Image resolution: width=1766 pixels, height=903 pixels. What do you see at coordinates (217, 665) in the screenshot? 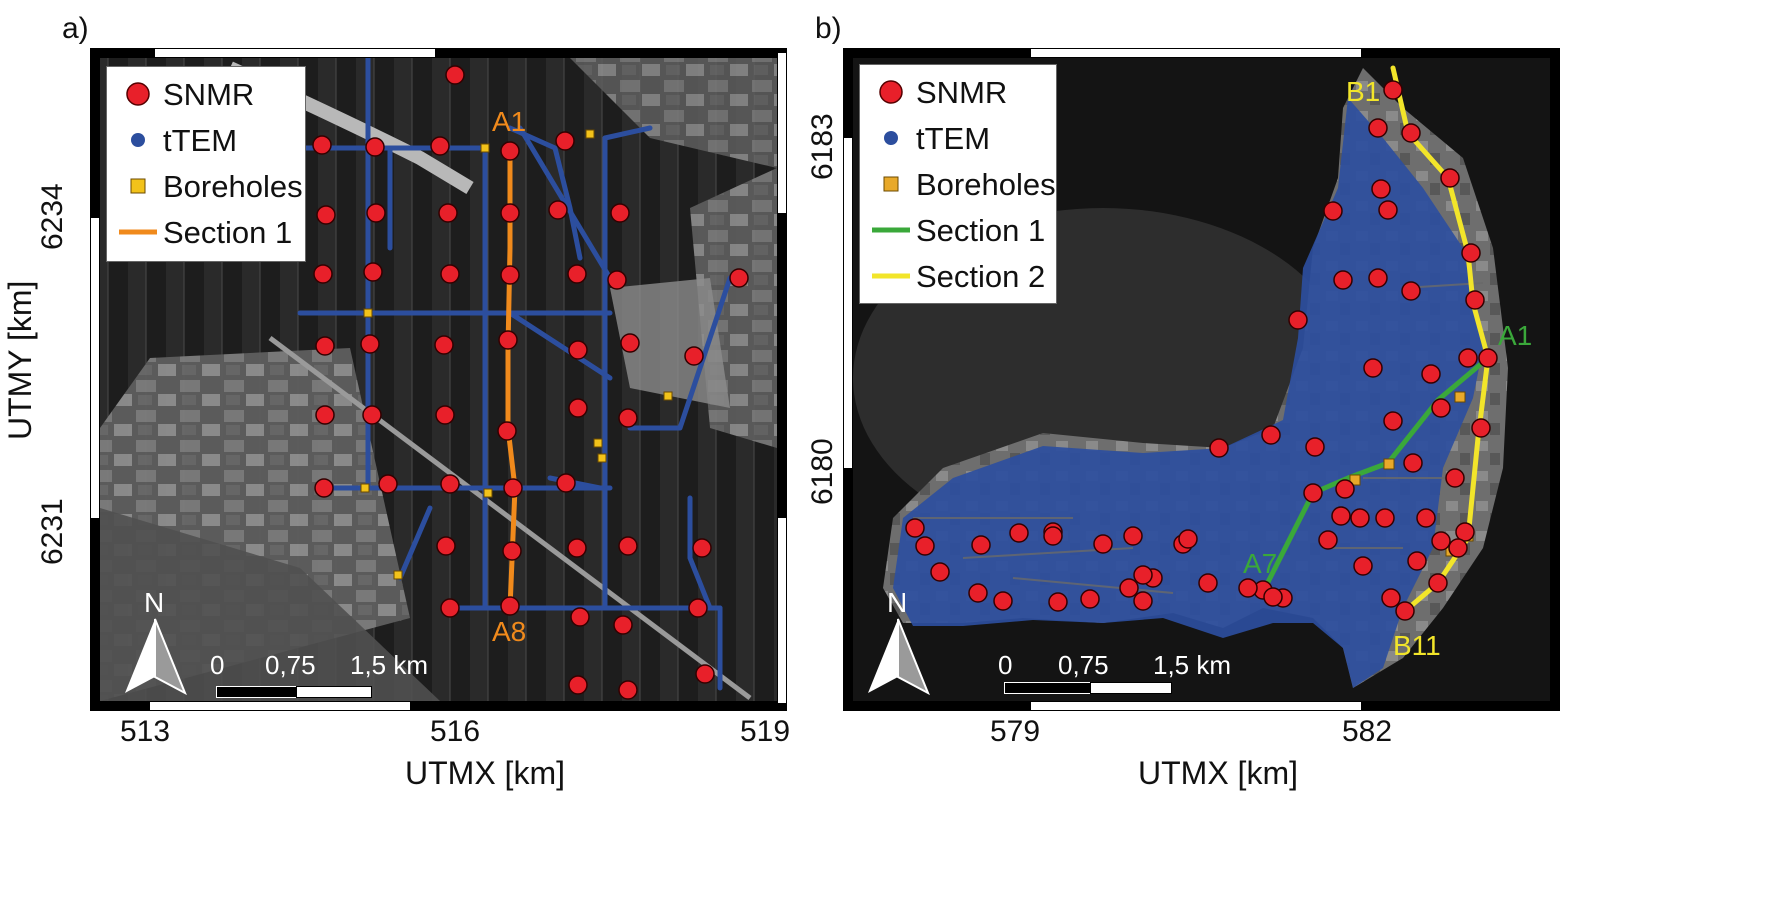
I see `scale-label-0: 0` at bounding box center [217, 665].